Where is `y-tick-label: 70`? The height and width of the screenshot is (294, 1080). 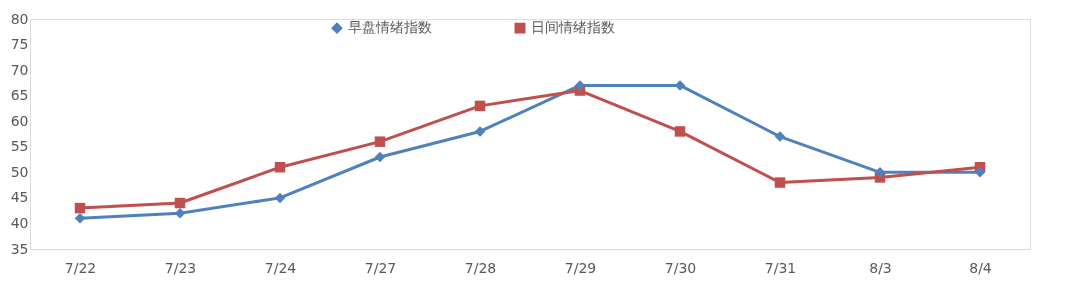
y-tick-label: 70 is located at coordinates (19, 69).